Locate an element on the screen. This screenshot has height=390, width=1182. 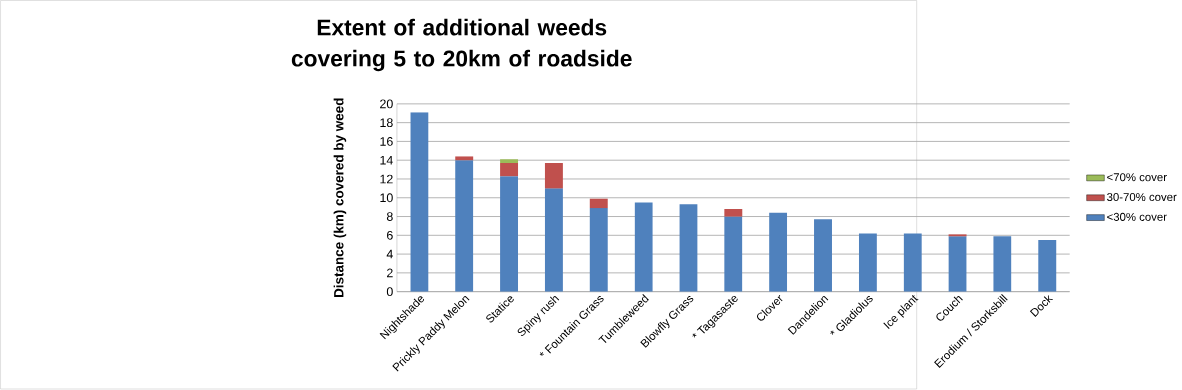
y-tick-label: 18 is located at coordinates (386, 123).